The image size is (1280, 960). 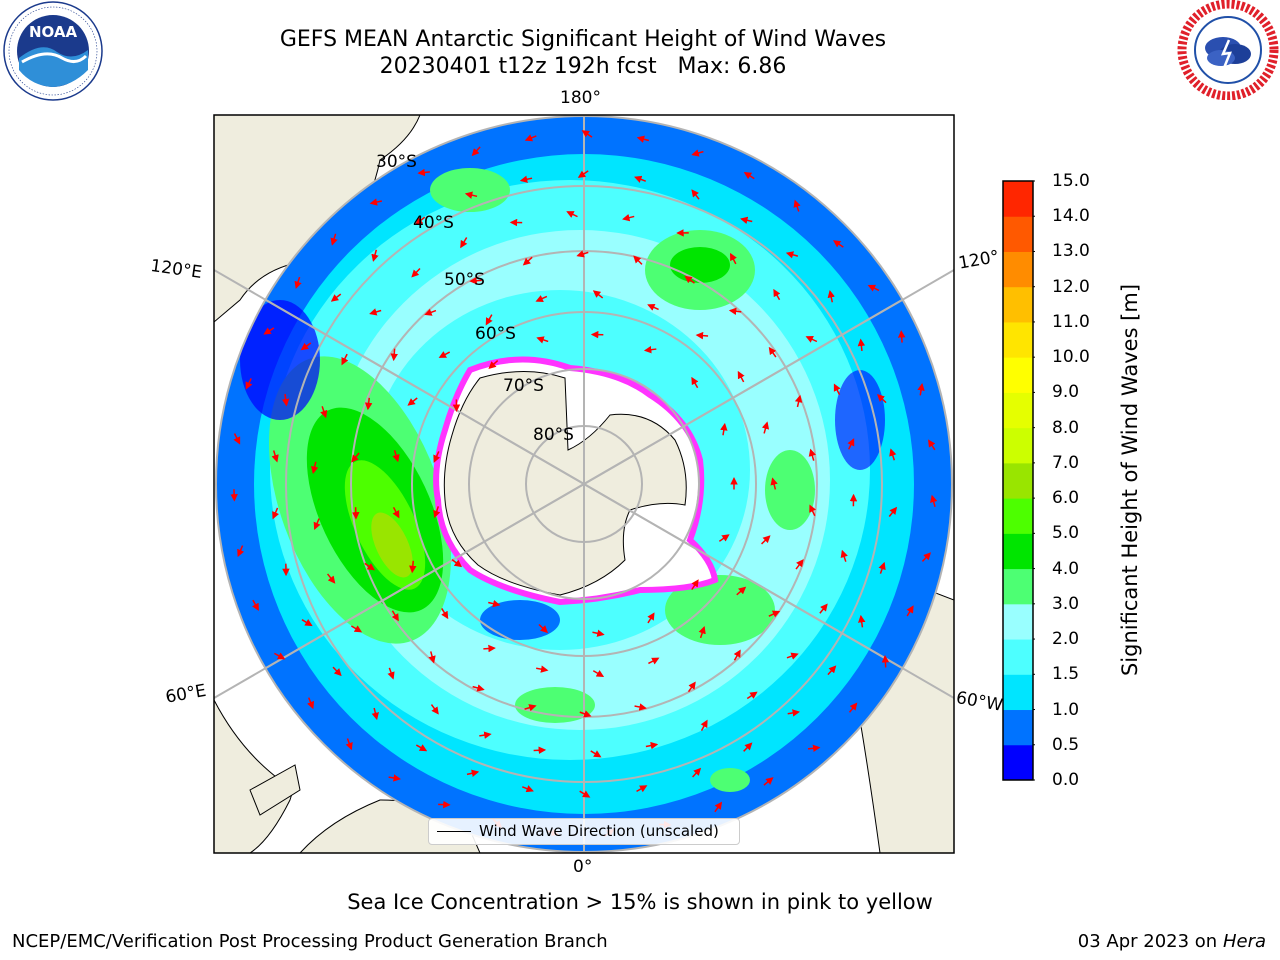 I want to click on lat-label-80s: 80°S, so click(x=553, y=435).